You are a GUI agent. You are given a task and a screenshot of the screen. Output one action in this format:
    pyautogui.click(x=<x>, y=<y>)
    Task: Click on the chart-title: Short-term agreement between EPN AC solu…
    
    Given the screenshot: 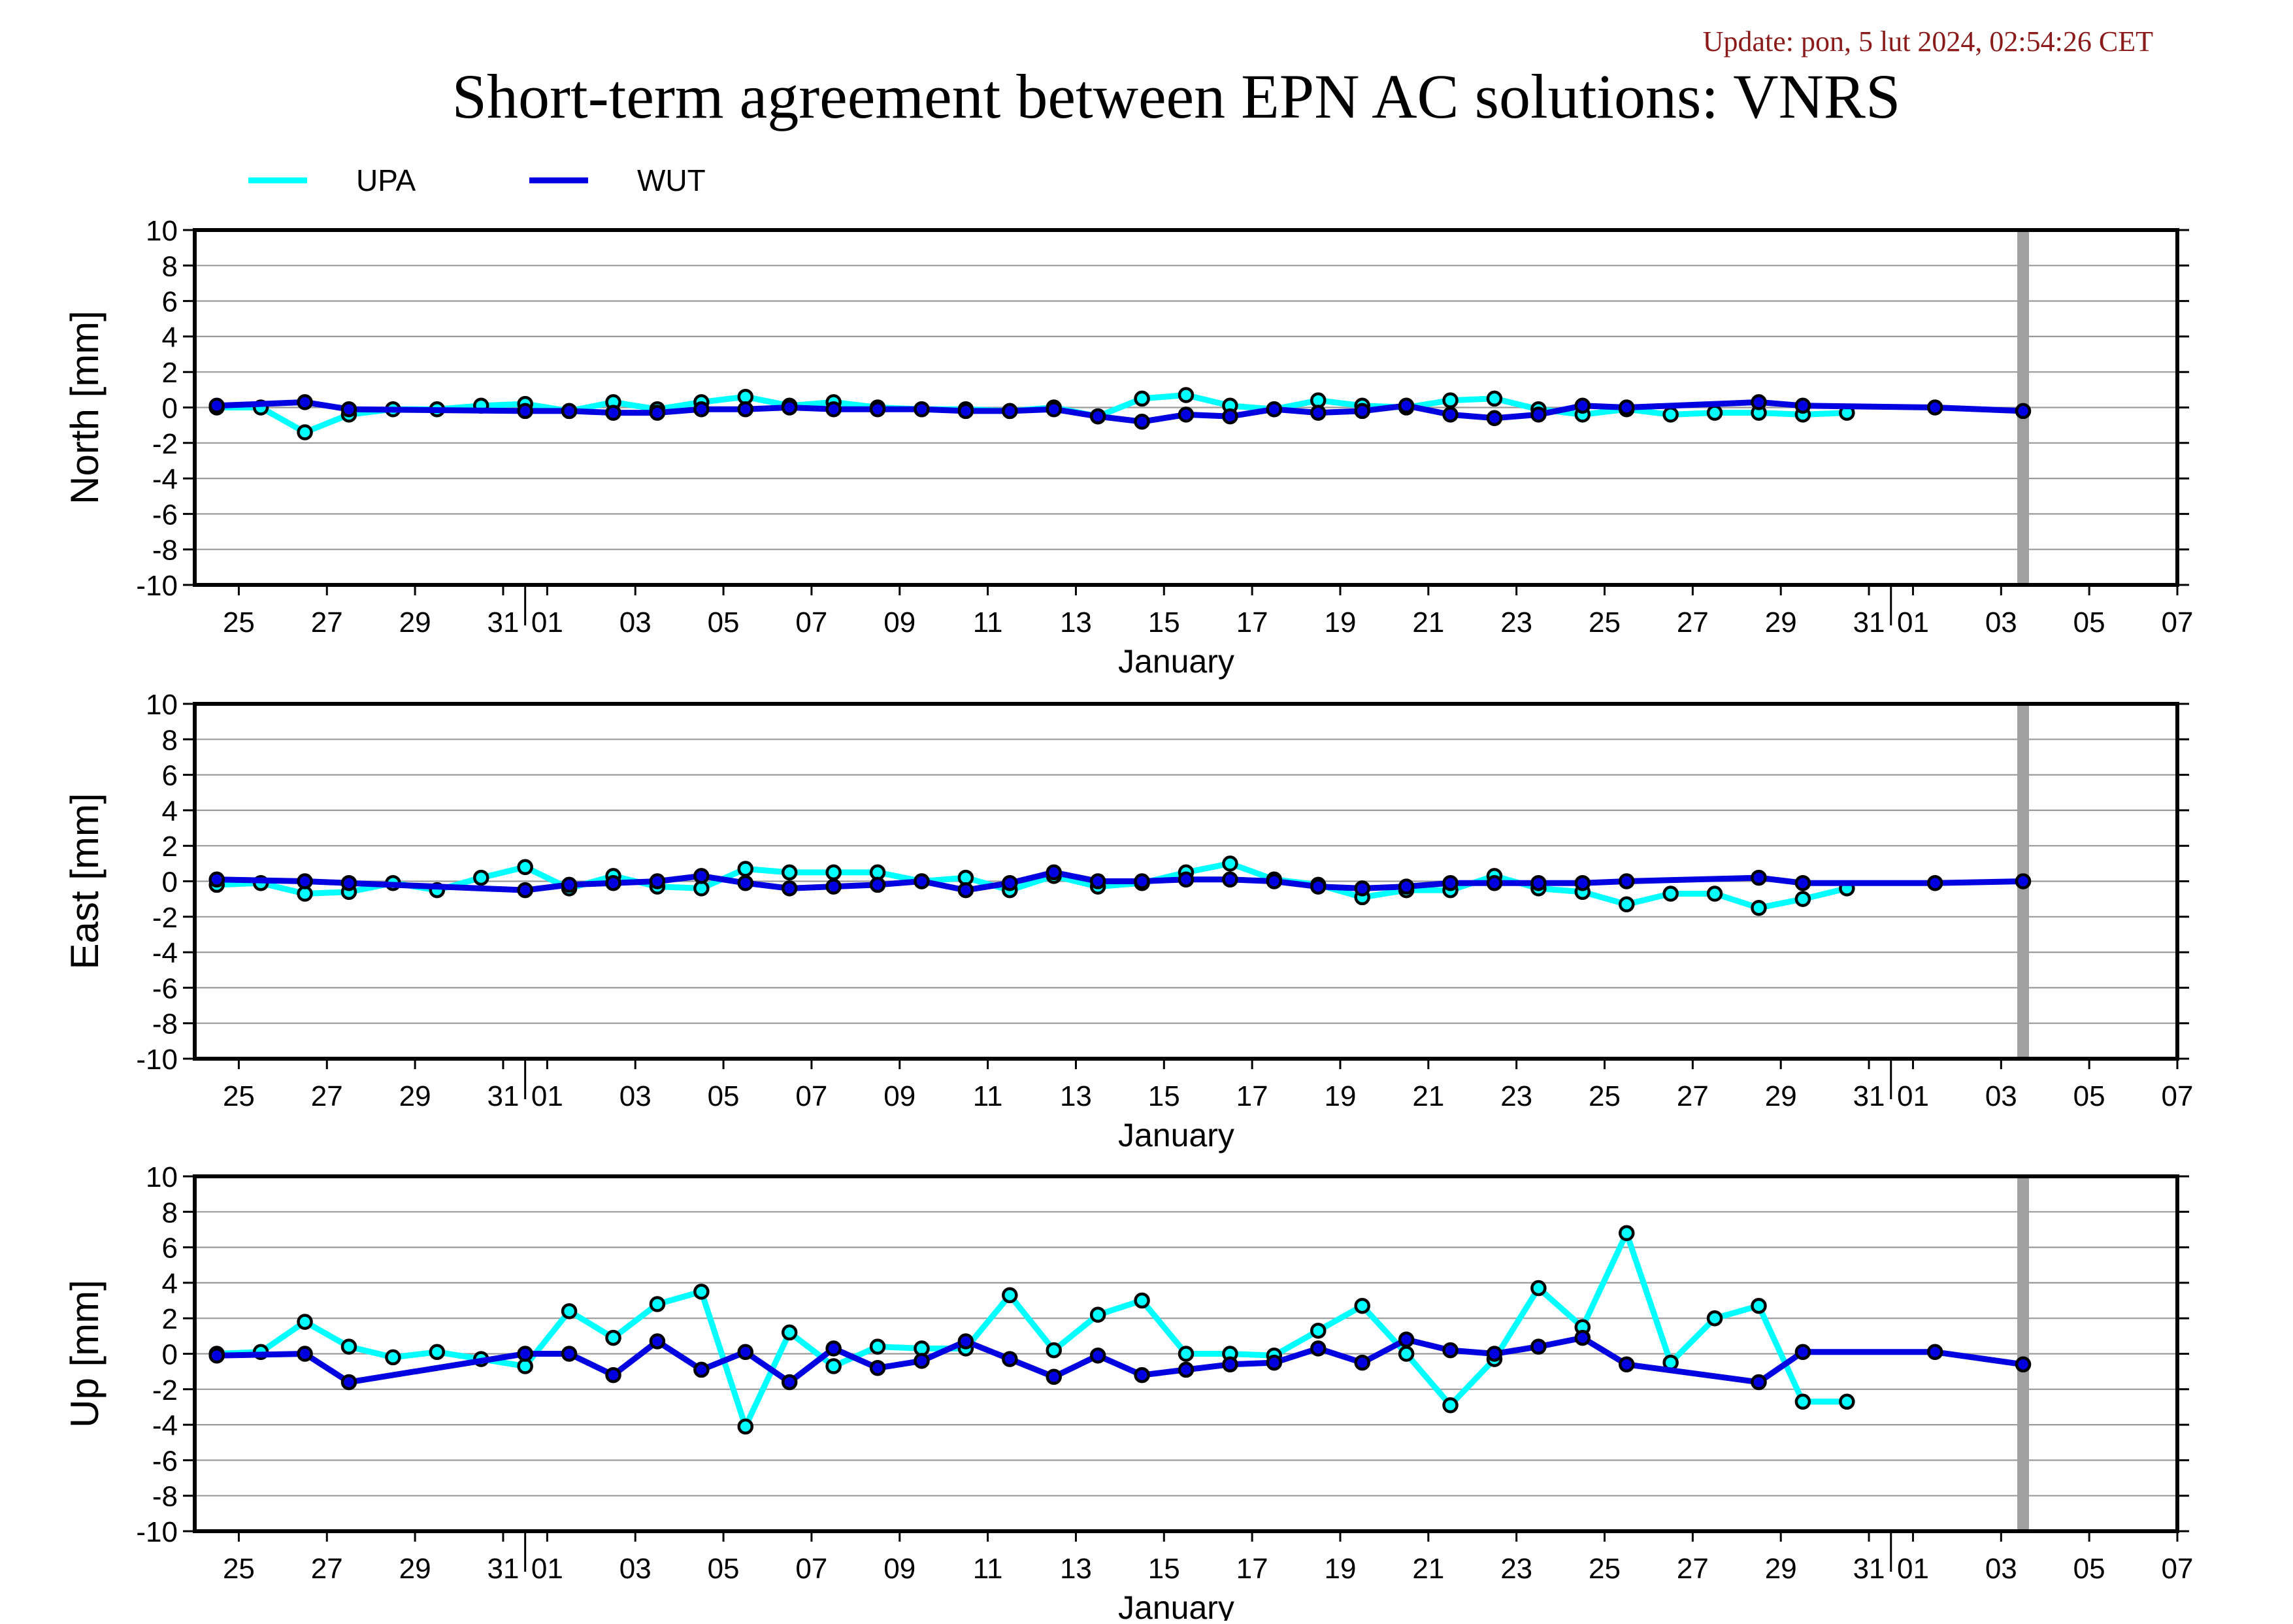 What is the action you would take?
    pyautogui.click(x=1177, y=96)
    